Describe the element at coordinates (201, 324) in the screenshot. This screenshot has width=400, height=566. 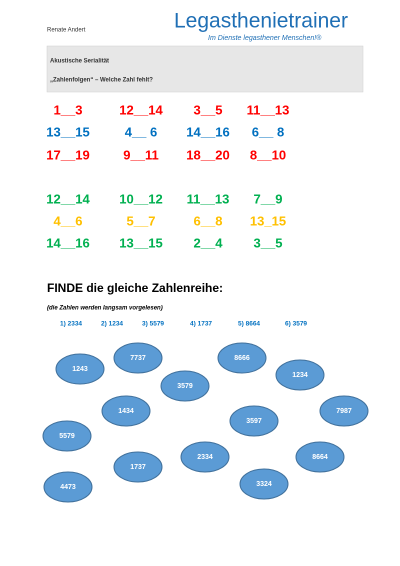
I see `list-item: 4) 1737` at that location.